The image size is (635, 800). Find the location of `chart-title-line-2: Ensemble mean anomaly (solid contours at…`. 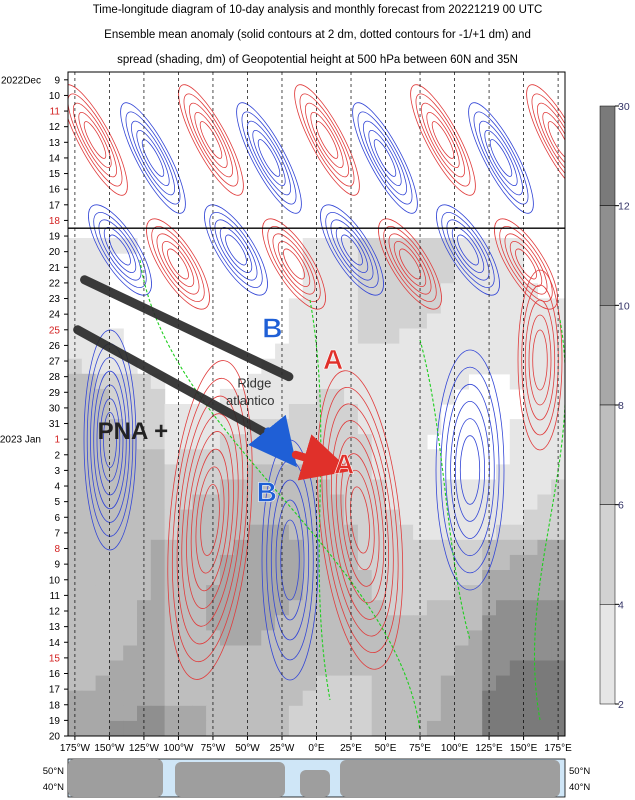

chart-title-line-2: Ensemble mean anomaly (solid contours at… is located at coordinates (317, 35).